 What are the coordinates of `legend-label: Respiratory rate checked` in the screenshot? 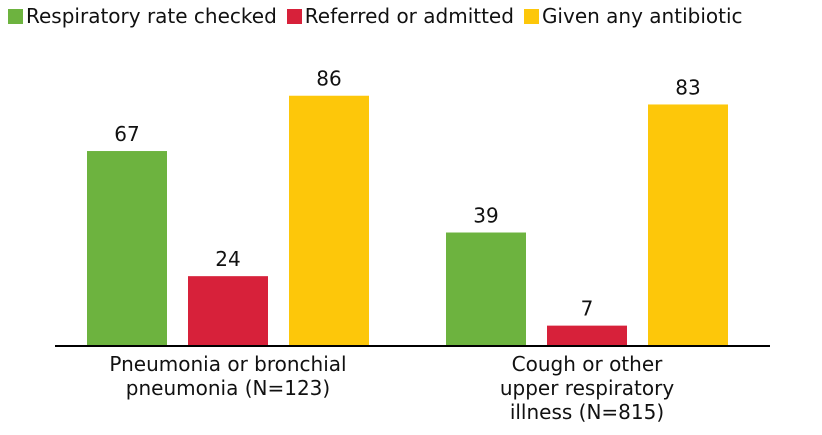 It's located at (151, 16).